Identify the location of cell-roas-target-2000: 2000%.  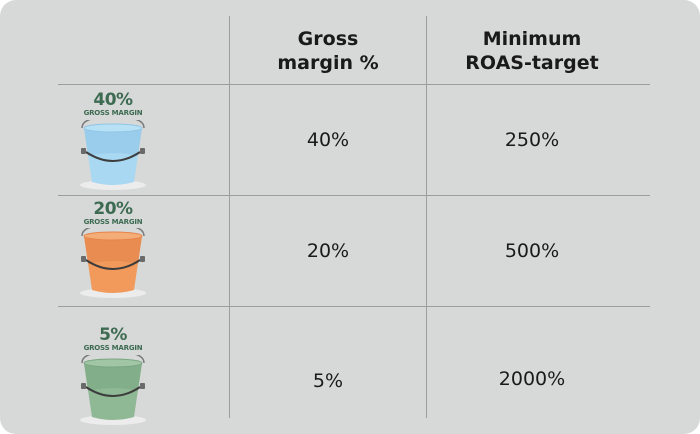
(532, 379).